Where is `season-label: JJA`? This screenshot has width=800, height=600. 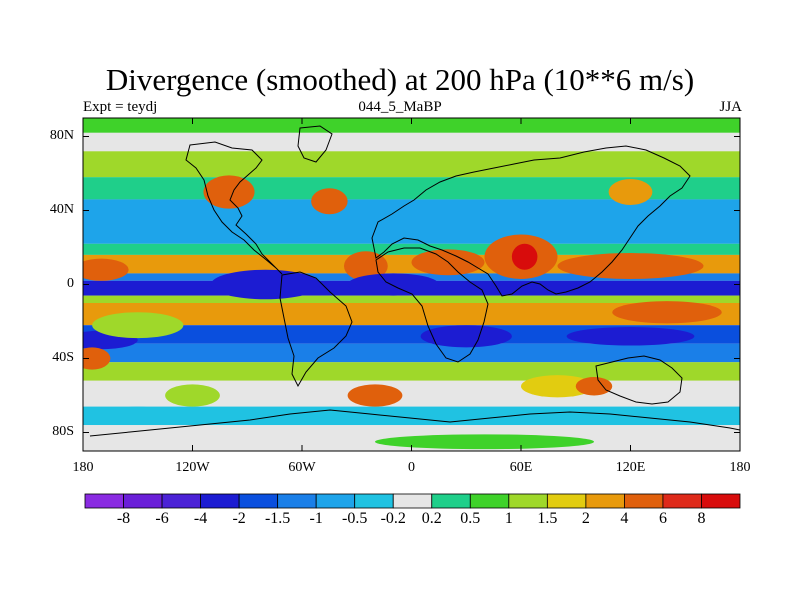 season-label: JJA is located at coordinates (730, 107).